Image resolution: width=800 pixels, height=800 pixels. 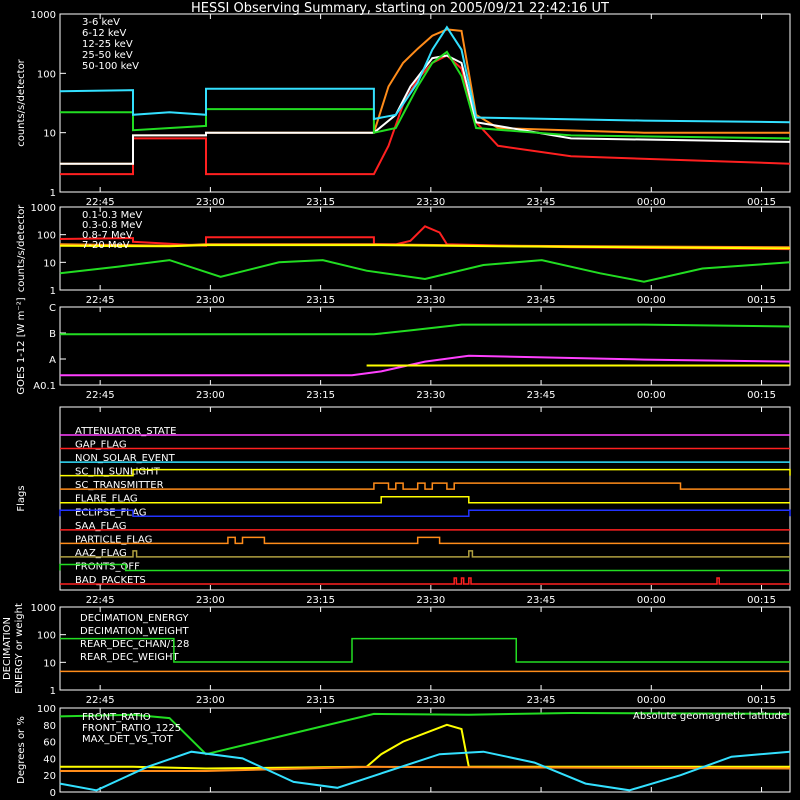 I want to click on panel-3: 22:45 23:00 23:15 23:30 23:45 00:00 00:15, so click(x=425, y=354).